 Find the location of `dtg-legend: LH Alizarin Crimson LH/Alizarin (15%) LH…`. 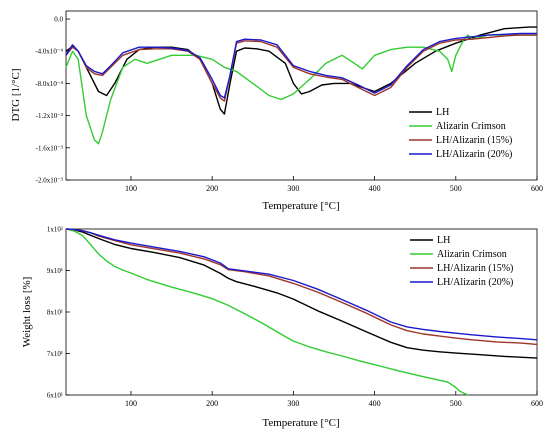

dtg-legend: LH Alizarin Crimson LH/Alizarin (15%) LH… is located at coordinates (460, 133).